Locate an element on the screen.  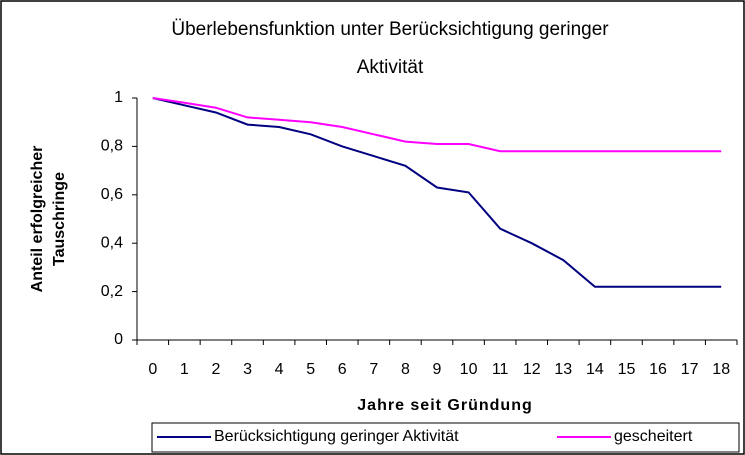
x-tick-label: 15 is located at coordinates (627, 369).